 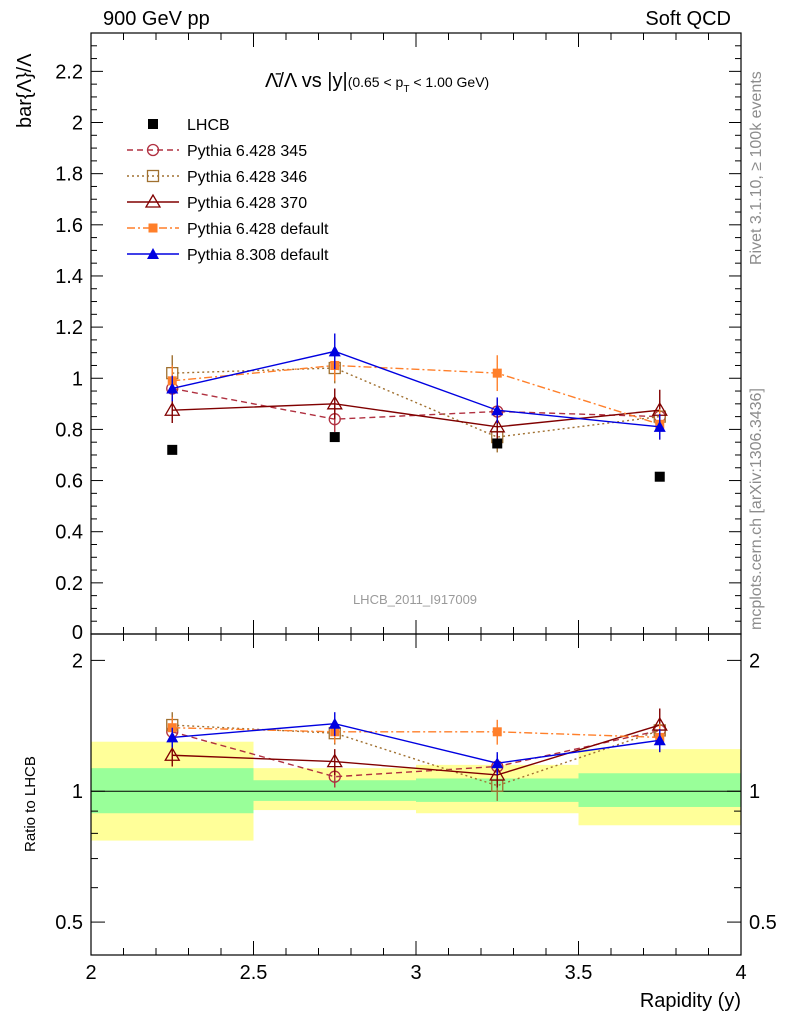 I want to click on x-tick-label: 2.5, so click(x=254, y=973).